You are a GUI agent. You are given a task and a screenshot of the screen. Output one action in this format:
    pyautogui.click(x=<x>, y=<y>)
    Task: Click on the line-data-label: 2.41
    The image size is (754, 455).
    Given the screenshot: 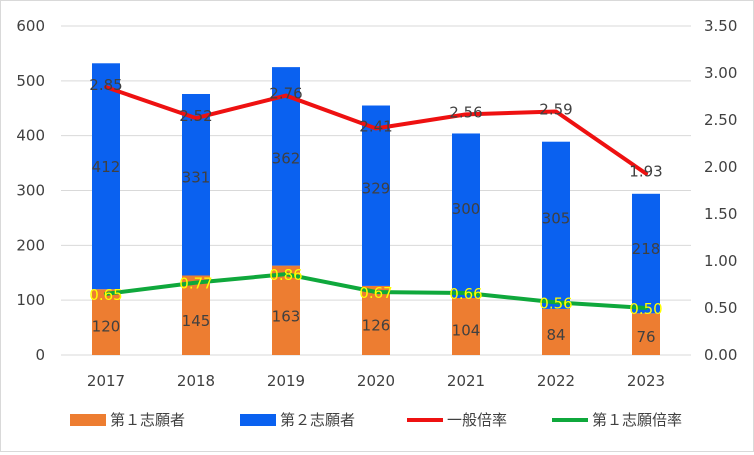 What is the action you would take?
    pyautogui.click(x=375, y=126)
    